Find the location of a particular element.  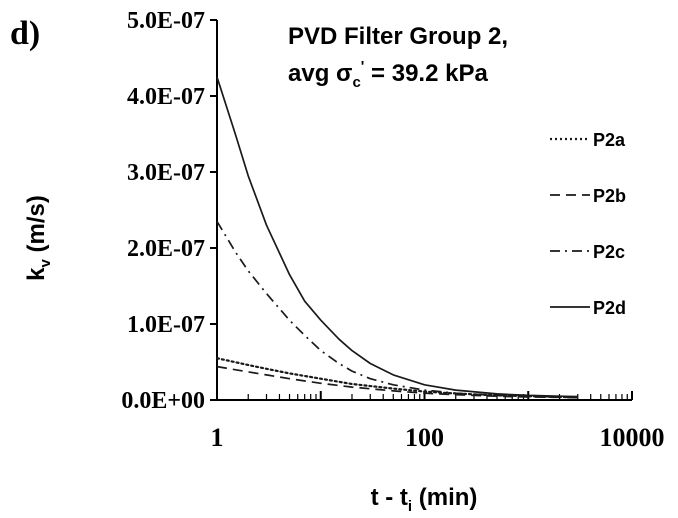

y-tick-label: 4.0E-07 is located at coordinates (166, 97).